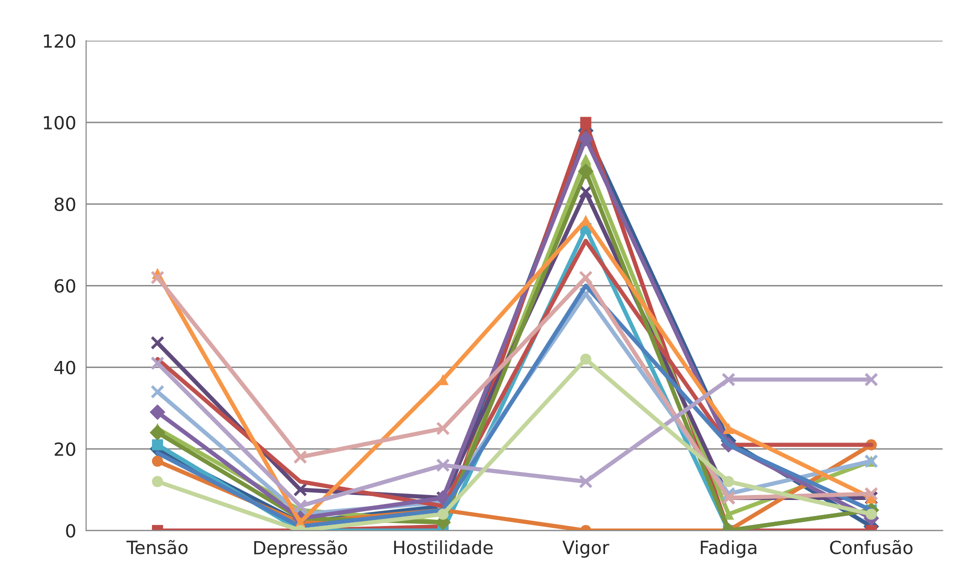  Describe the element at coordinates (443, 547) in the screenshot. I see `x-tick-label: Hostilidade` at that location.